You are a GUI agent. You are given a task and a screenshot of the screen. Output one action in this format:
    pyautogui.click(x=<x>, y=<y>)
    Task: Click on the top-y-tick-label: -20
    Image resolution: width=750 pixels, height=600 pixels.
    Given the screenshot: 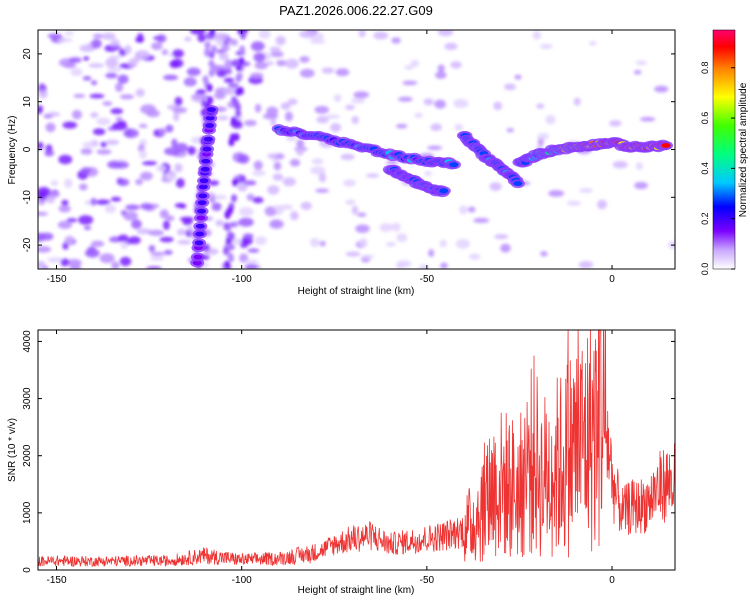 What is the action you would take?
    pyautogui.click(x=27, y=244)
    